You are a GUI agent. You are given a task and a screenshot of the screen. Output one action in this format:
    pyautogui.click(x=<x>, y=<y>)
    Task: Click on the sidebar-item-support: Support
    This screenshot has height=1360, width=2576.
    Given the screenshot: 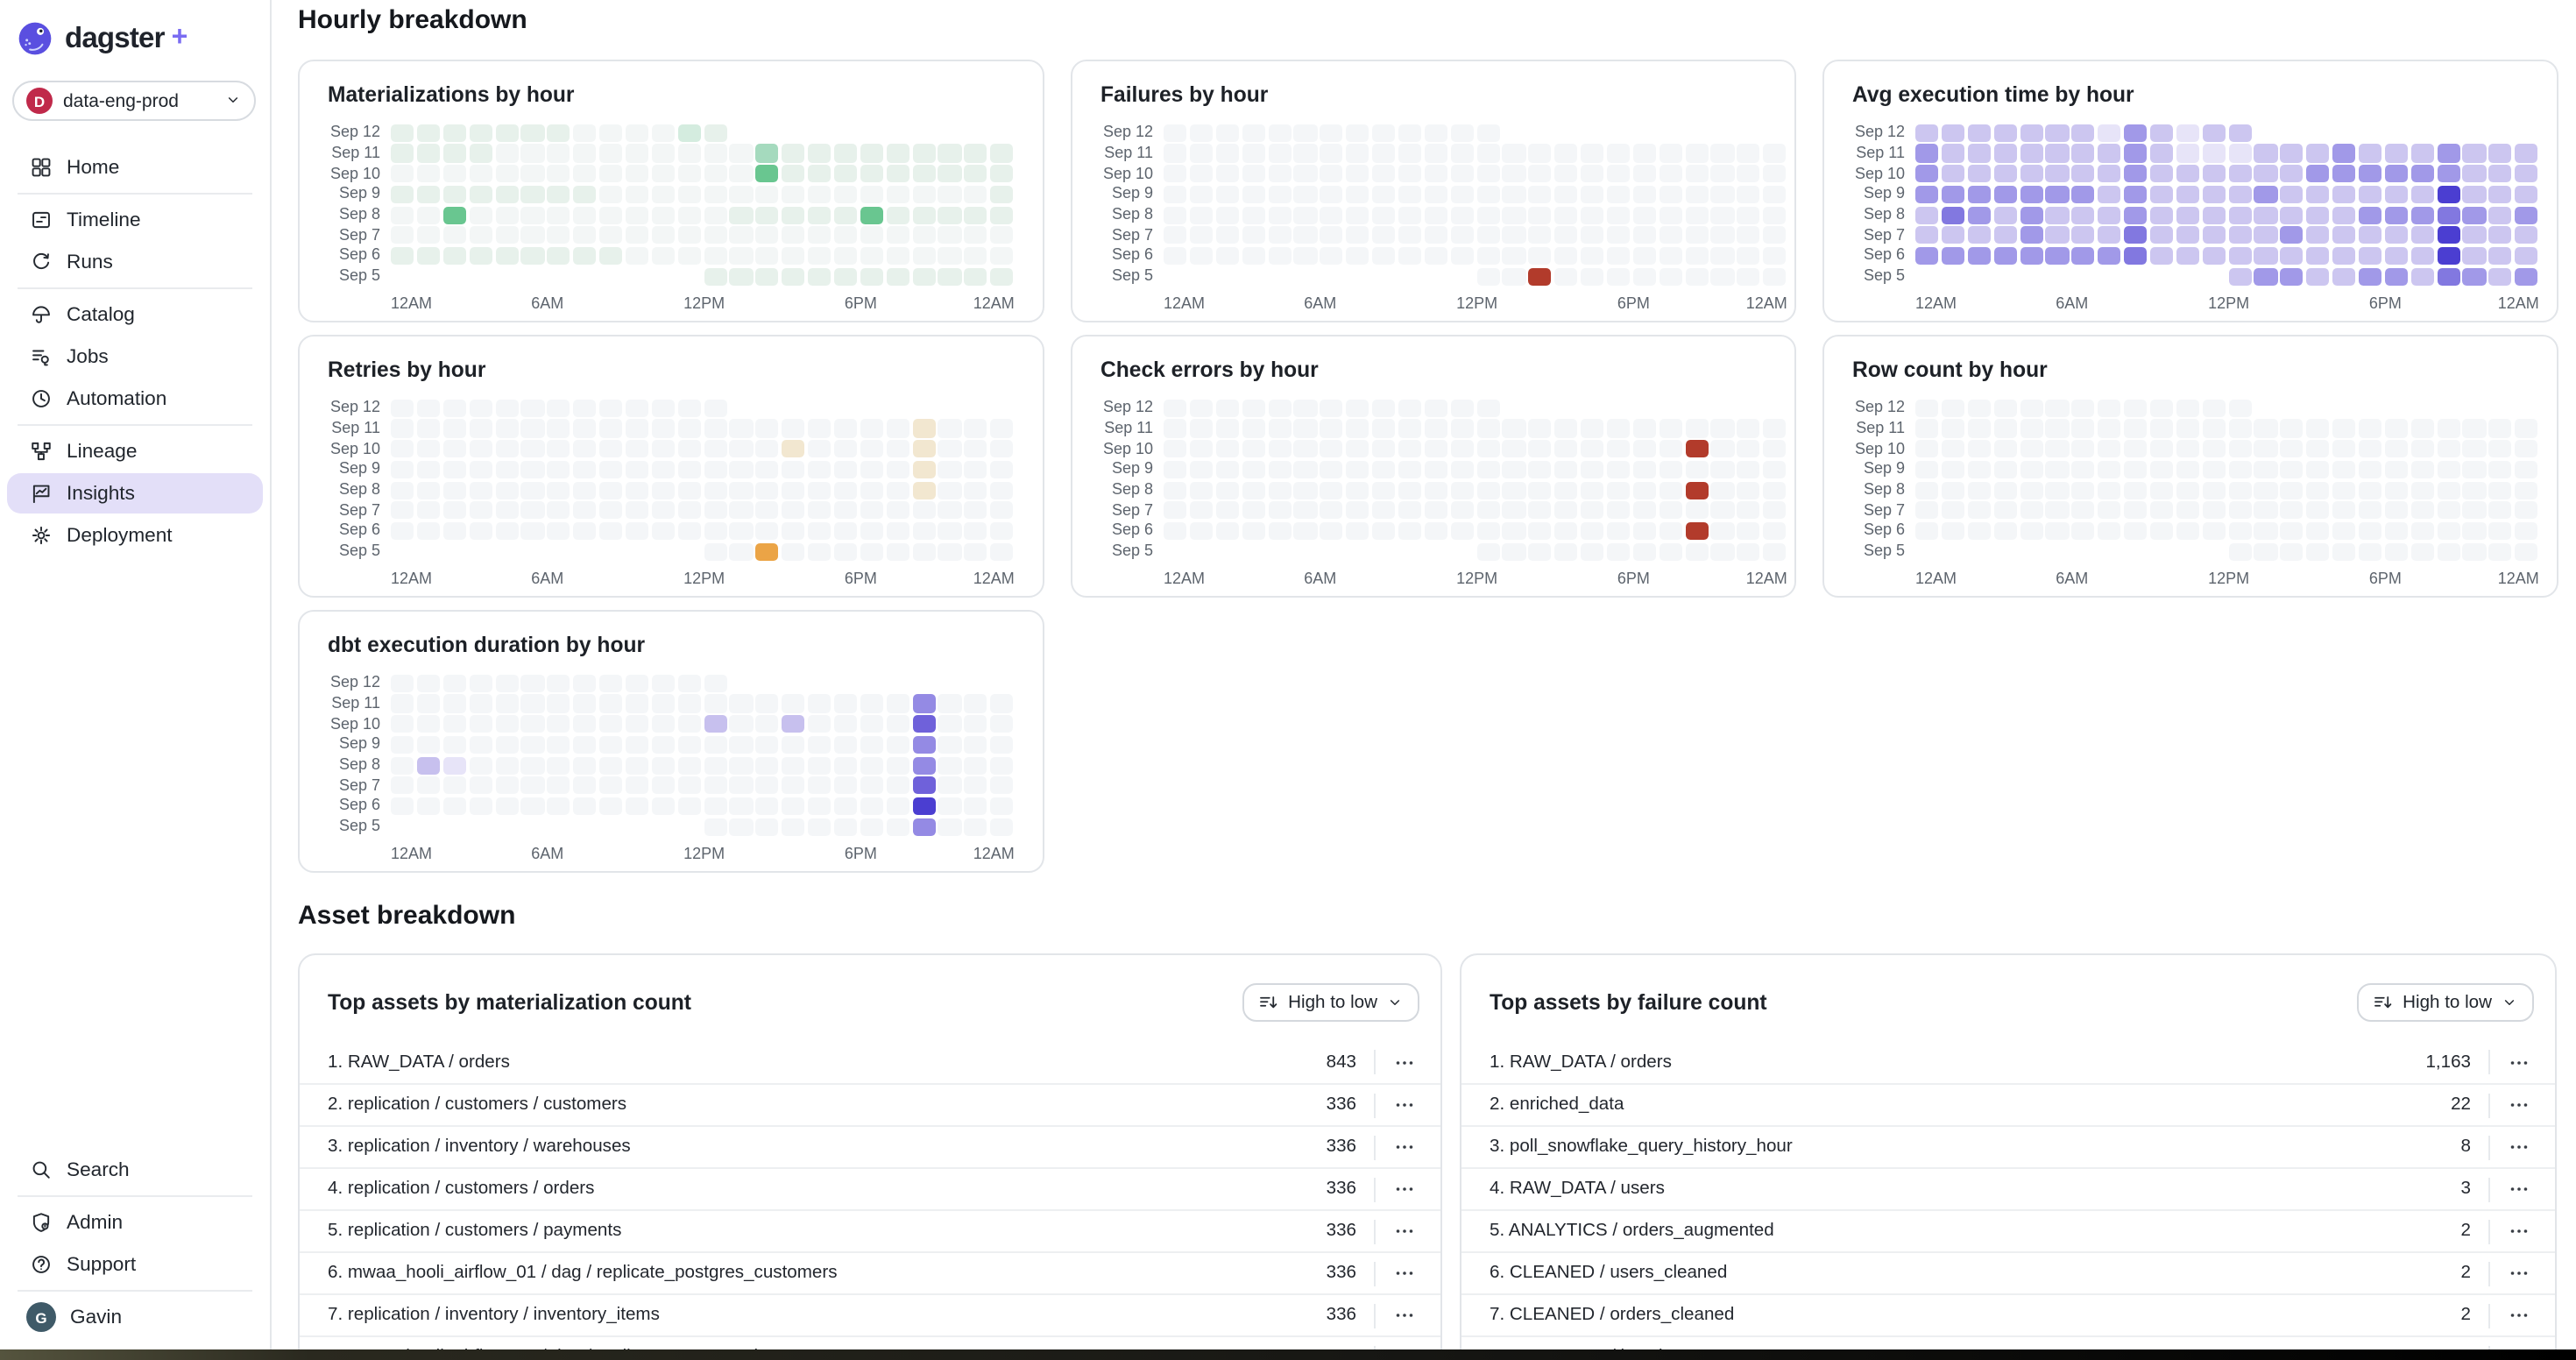 What is the action you would take?
    pyautogui.click(x=135, y=1264)
    